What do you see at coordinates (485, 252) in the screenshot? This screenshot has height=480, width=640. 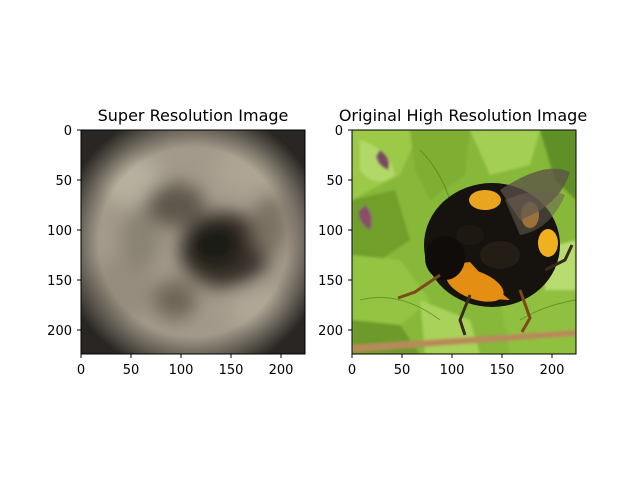 I see `bee` at bounding box center [485, 252].